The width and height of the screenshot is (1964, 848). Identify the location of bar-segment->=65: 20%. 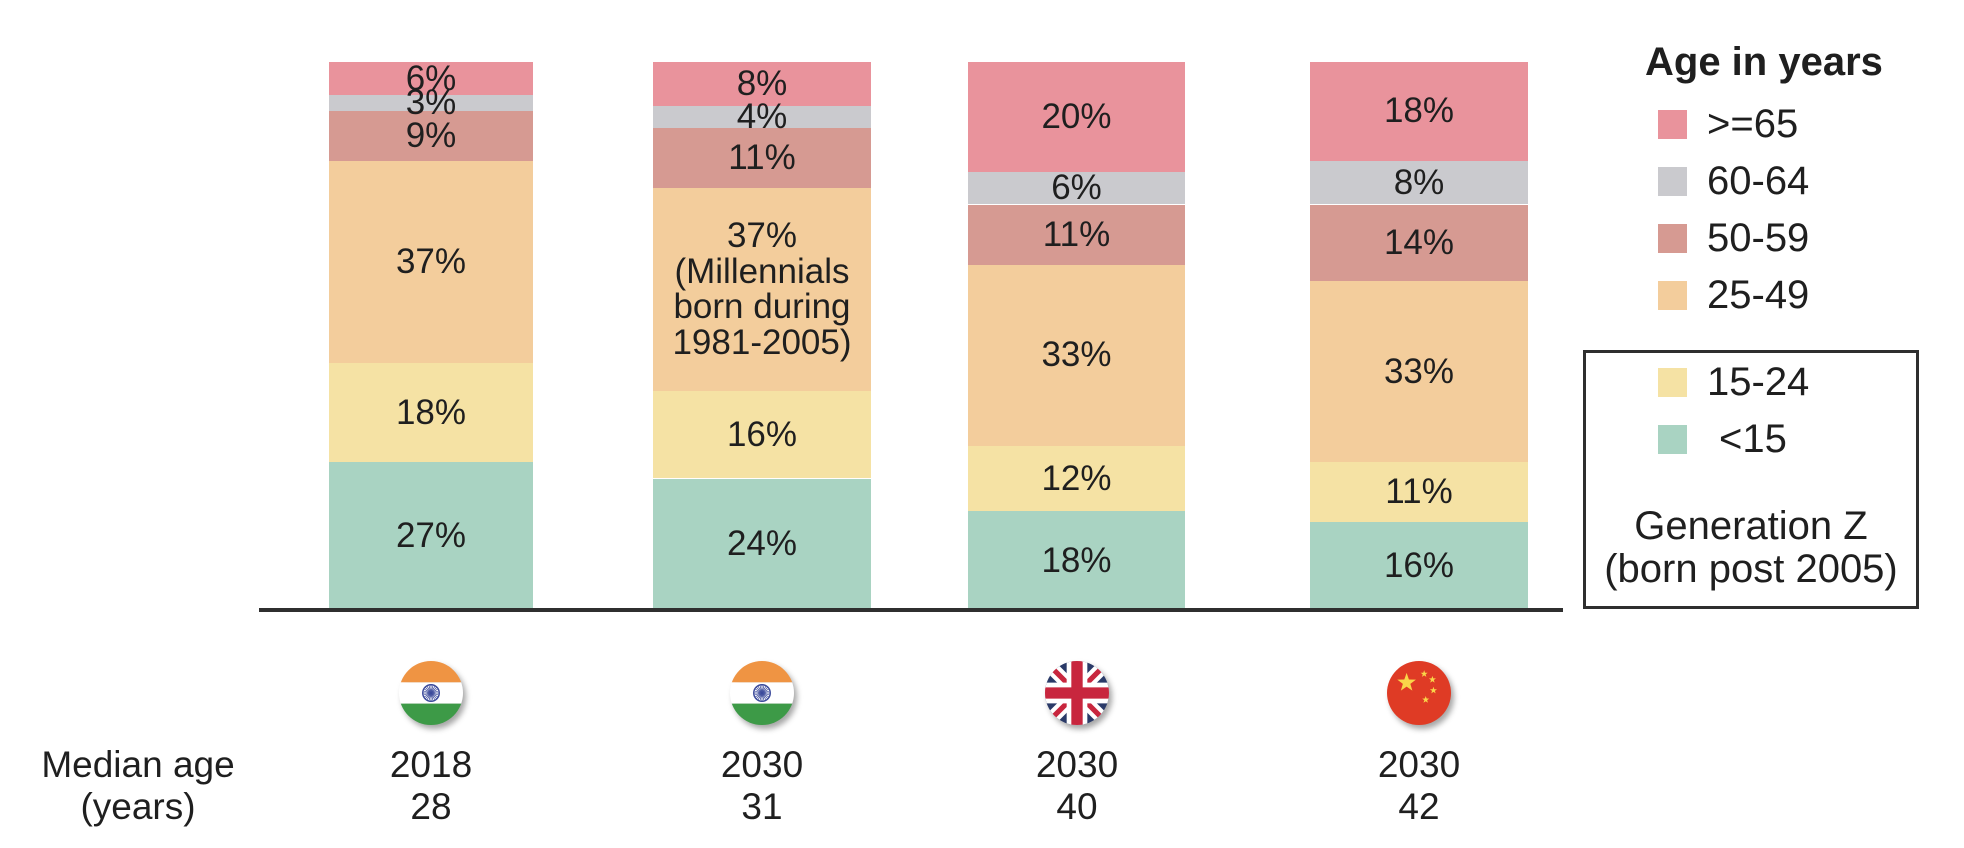
(1076, 117).